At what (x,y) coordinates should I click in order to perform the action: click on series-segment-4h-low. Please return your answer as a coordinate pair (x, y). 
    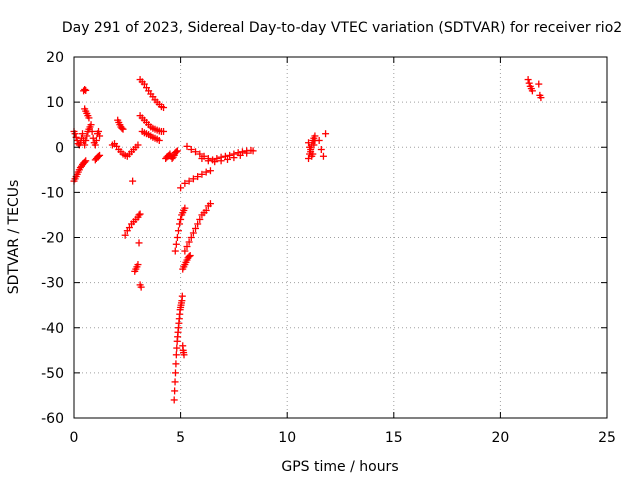
    Looking at the image, I should click on (179, 348).